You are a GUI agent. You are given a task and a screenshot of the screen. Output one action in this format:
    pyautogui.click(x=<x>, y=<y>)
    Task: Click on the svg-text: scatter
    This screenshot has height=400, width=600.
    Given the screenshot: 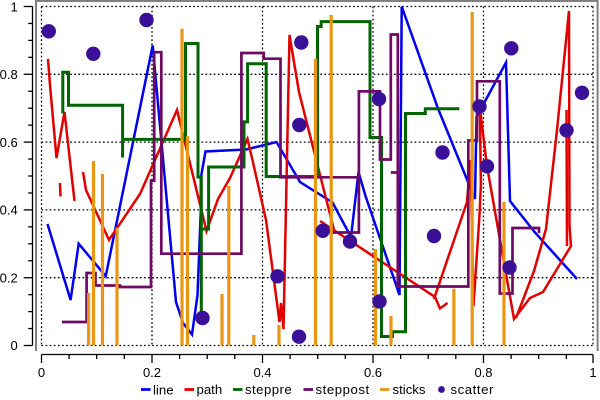 What is the action you would take?
    pyautogui.click(x=472, y=389)
    